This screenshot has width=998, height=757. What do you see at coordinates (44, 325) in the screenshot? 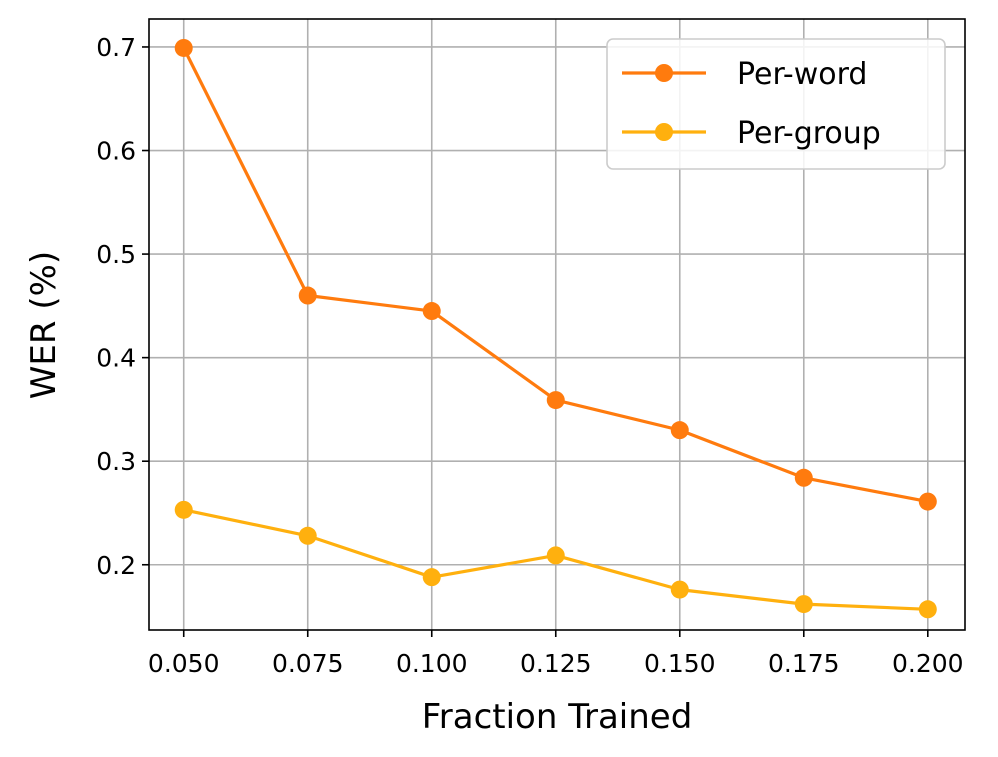
I see `y-axis-label: WER (%)` at bounding box center [44, 325].